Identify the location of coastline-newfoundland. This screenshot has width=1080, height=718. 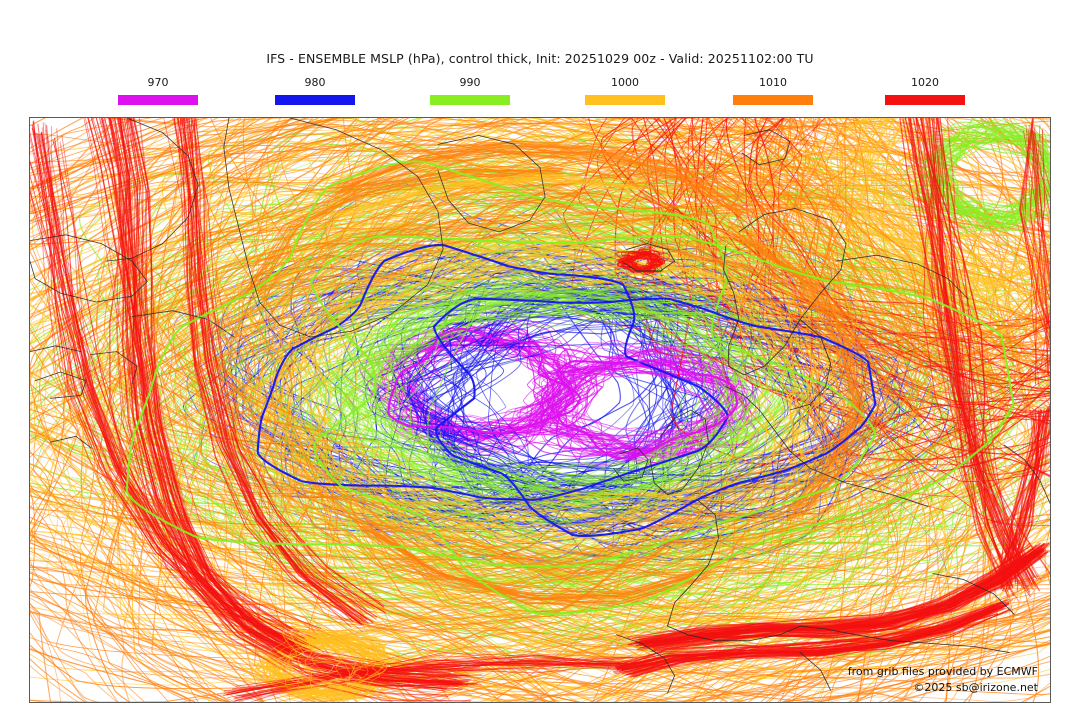
(89, 268).